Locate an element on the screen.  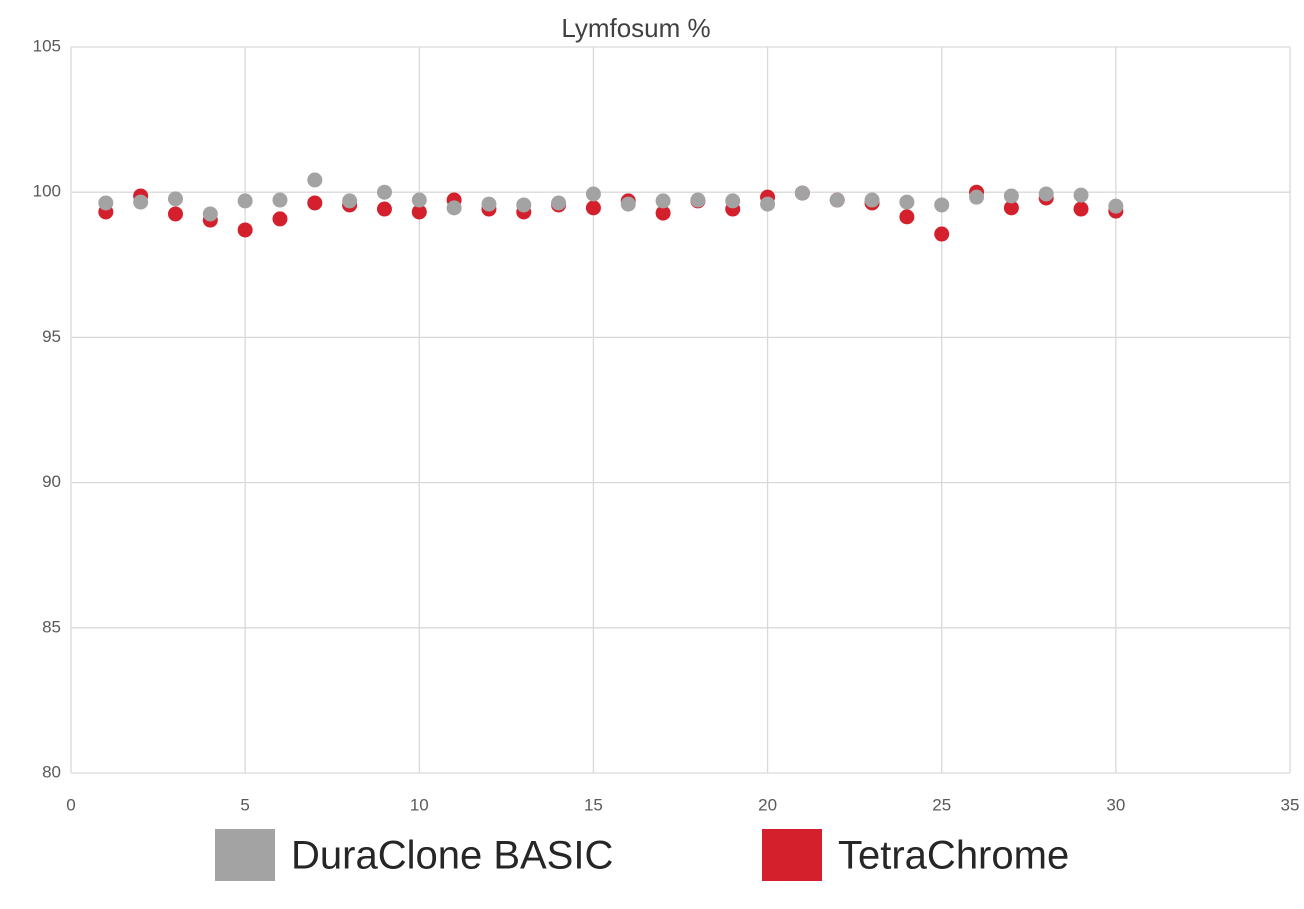
x-tick-label: 0 is located at coordinates (70, 804).